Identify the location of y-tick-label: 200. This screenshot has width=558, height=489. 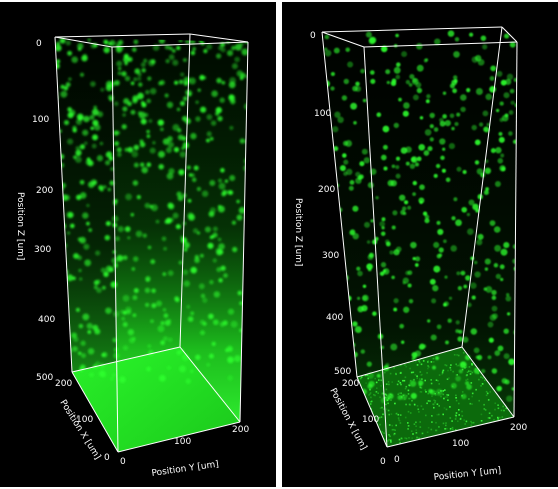
(518, 428).